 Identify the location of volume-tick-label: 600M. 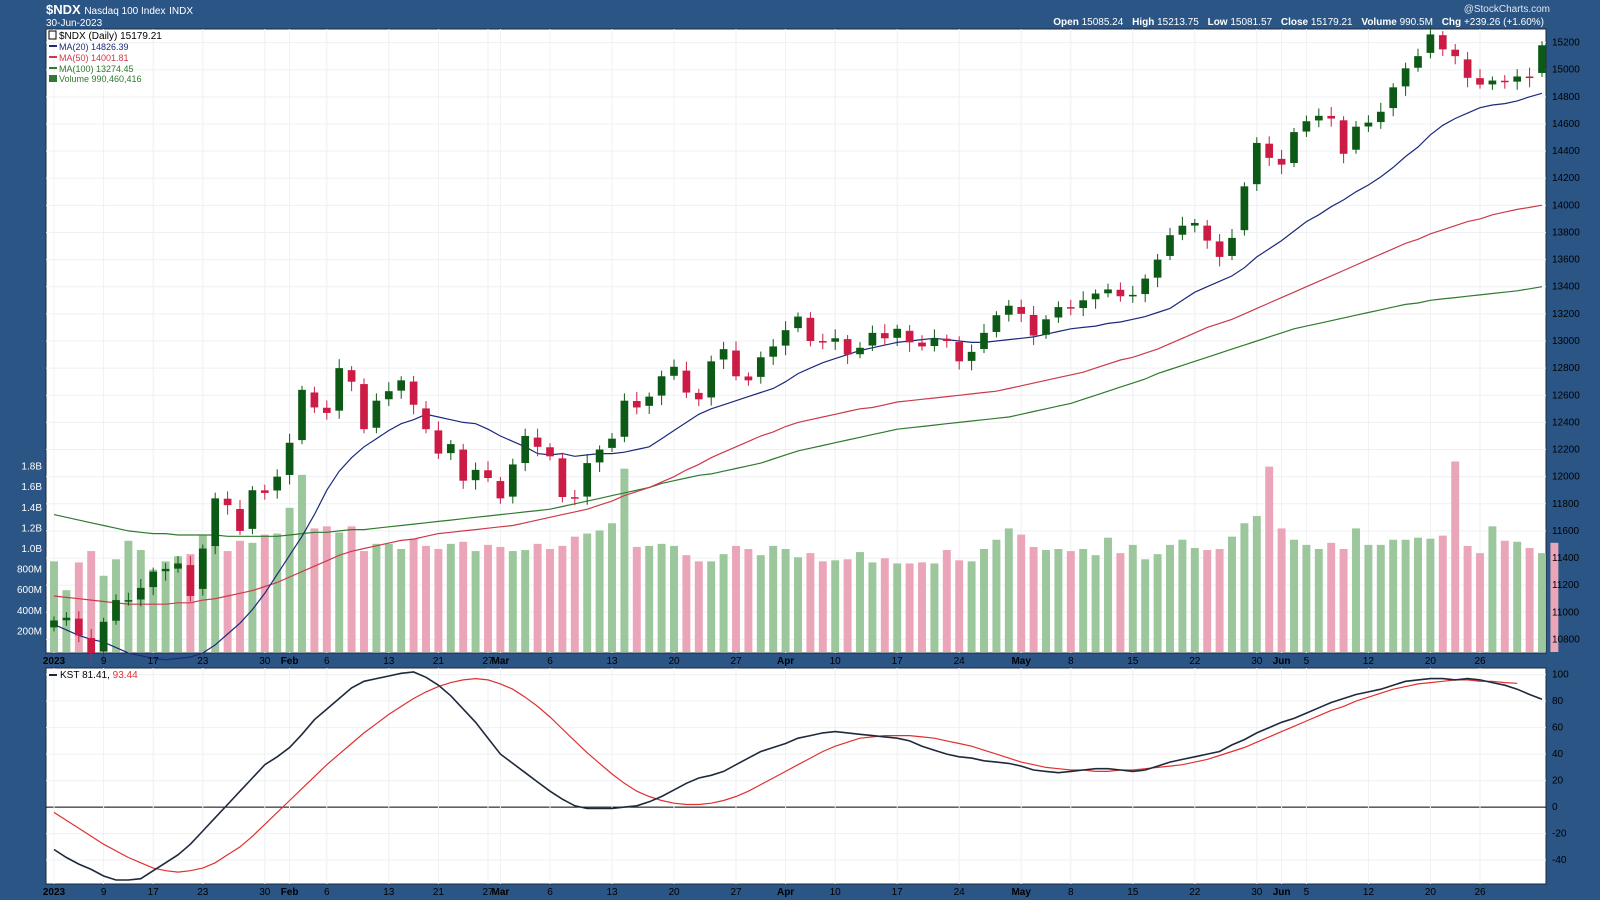
(29, 590).